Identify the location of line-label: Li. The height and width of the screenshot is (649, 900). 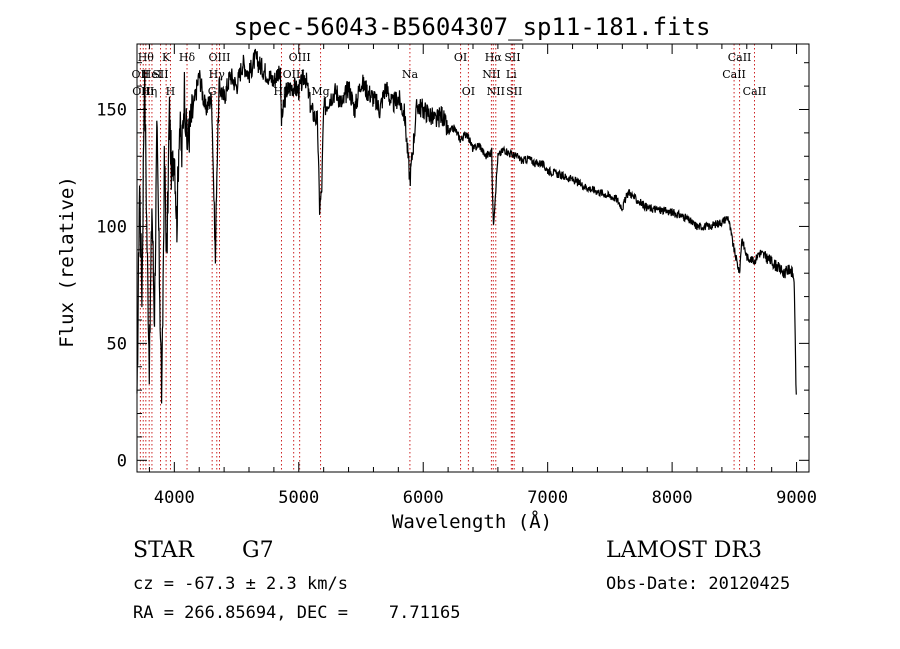
(511, 74).